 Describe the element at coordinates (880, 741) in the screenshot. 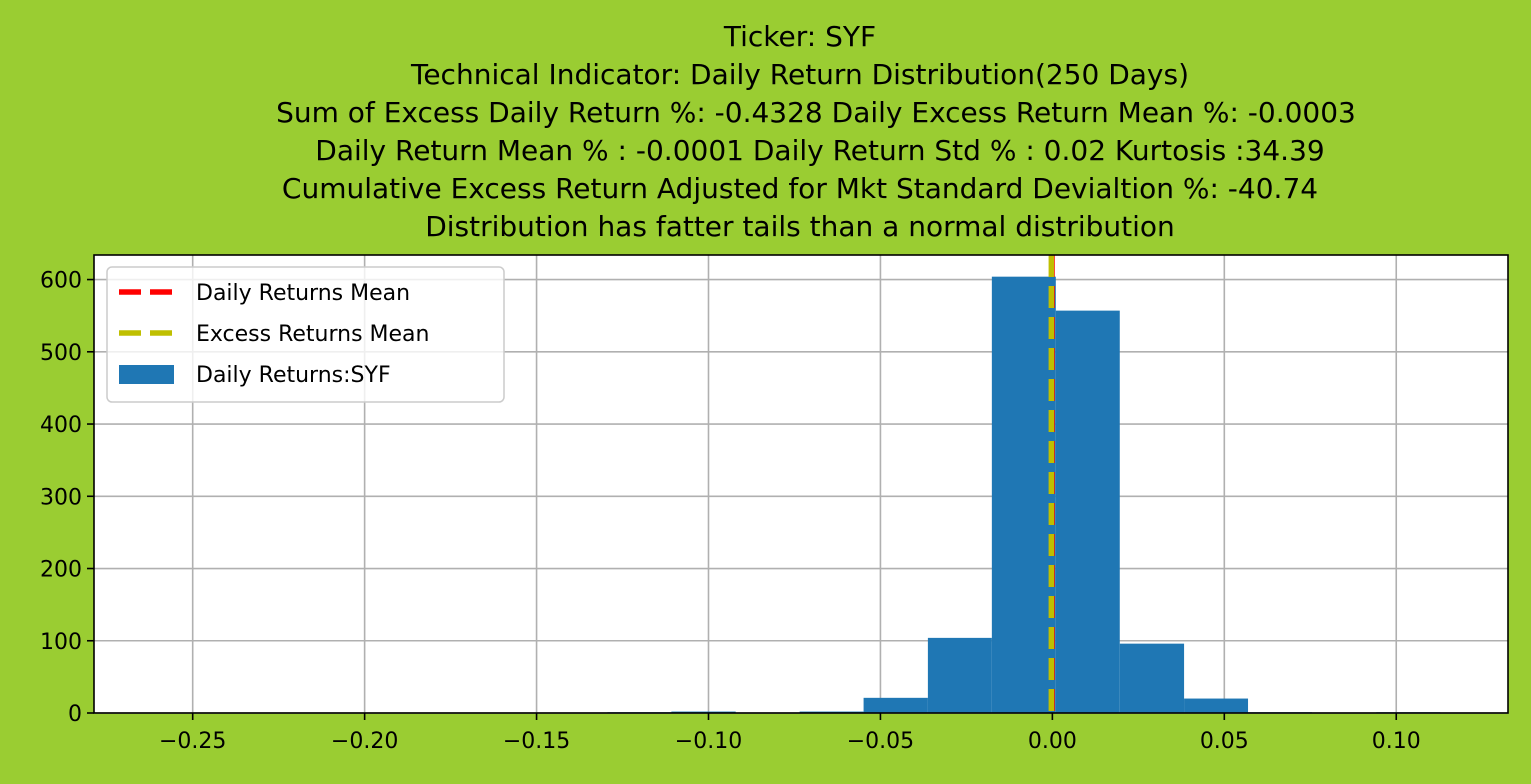

I see `x-tick-label: −0.05` at that location.